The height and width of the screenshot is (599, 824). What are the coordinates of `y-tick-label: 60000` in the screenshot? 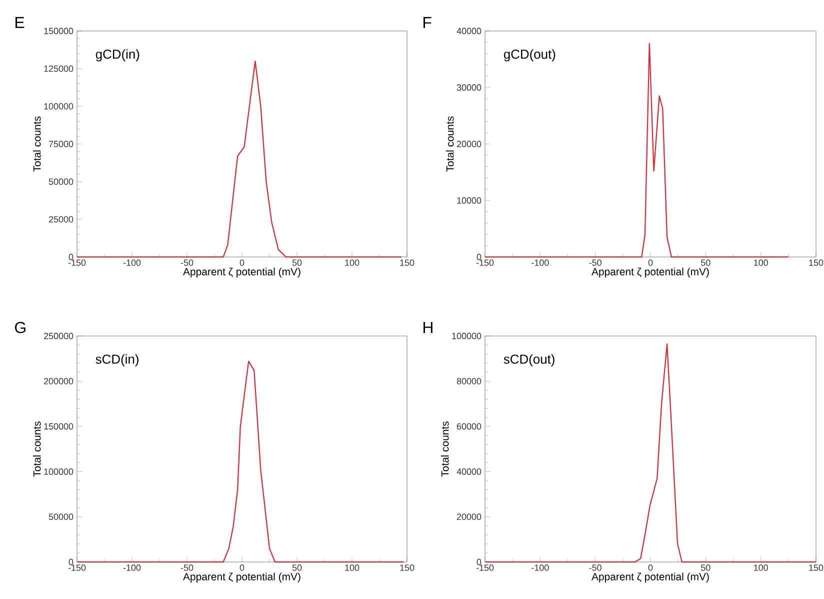 It's located at (469, 426).